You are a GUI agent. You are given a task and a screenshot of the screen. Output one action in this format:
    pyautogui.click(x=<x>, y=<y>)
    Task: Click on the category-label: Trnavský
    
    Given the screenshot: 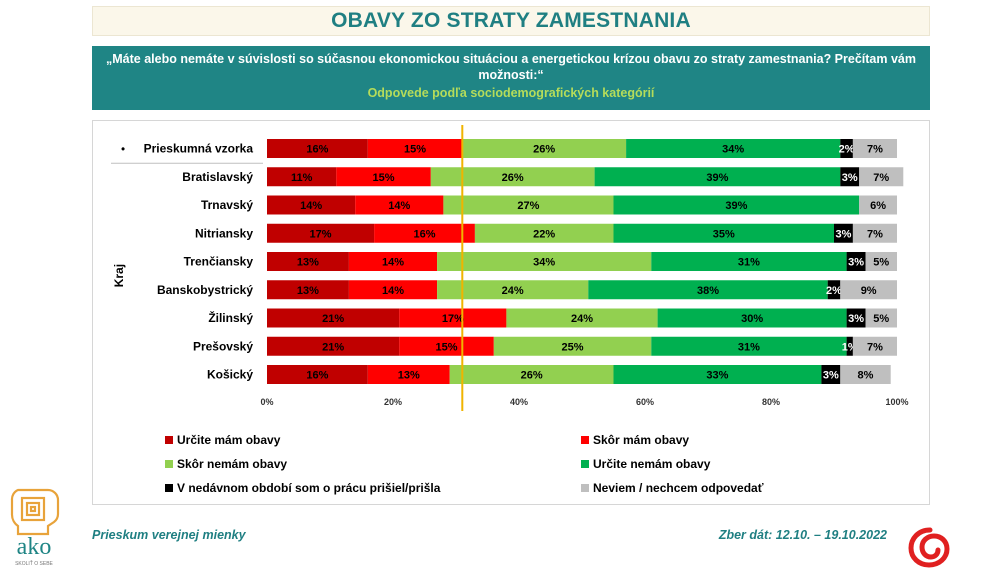 What is the action you would take?
    pyautogui.click(x=227, y=205)
    